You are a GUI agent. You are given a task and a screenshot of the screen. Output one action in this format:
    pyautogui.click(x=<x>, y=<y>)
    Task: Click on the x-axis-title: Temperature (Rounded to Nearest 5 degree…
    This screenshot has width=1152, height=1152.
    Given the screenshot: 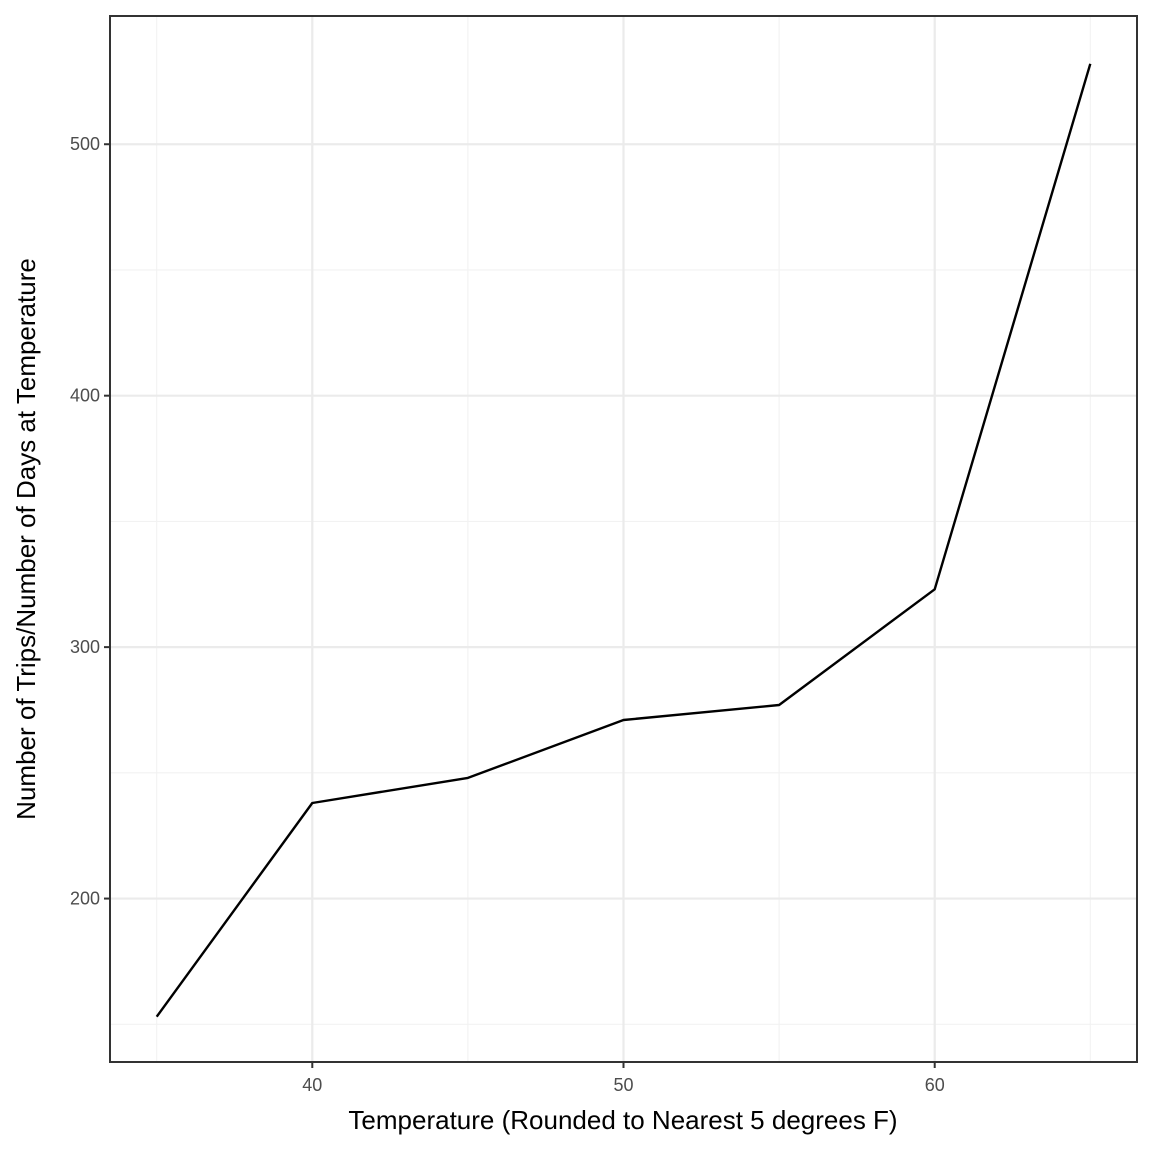 What is the action you would take?
    pyautogui.click(x=622, y=1120)
    